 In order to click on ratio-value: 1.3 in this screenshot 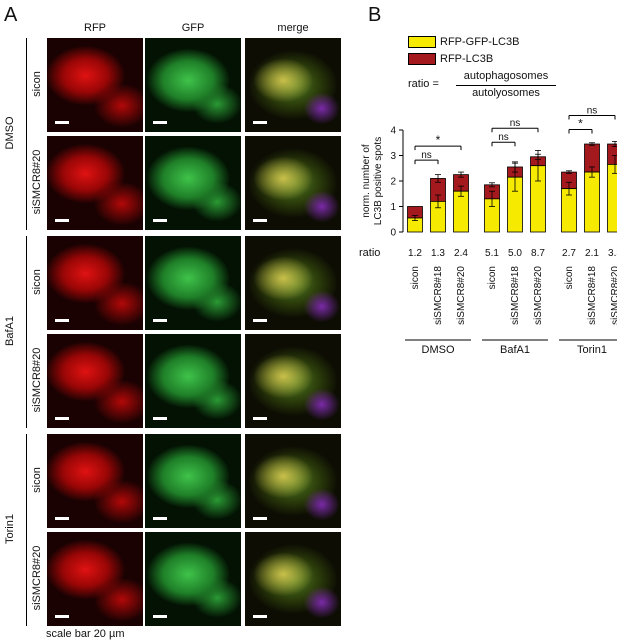, I will do `click(438, 253)`.